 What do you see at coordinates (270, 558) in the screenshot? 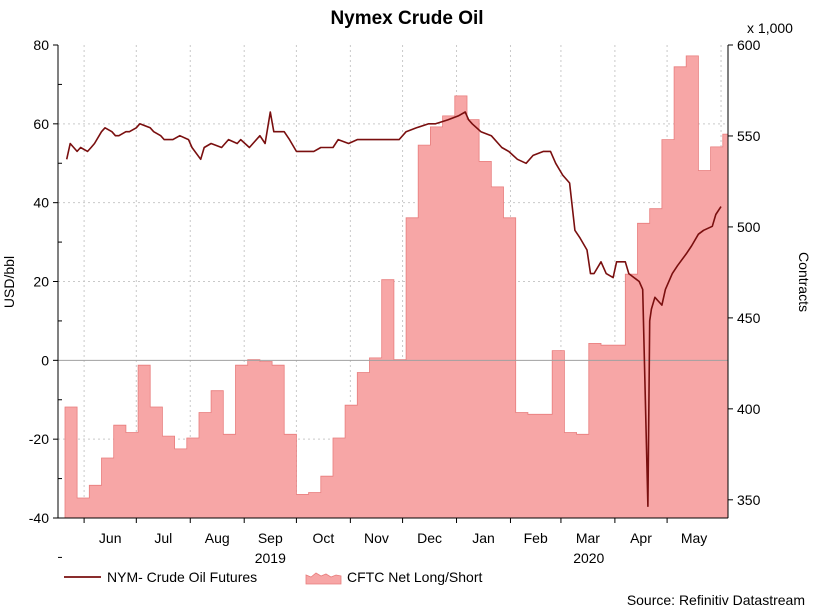
I see `x-year-label-0: 2019` at bounding box center [270, 558].